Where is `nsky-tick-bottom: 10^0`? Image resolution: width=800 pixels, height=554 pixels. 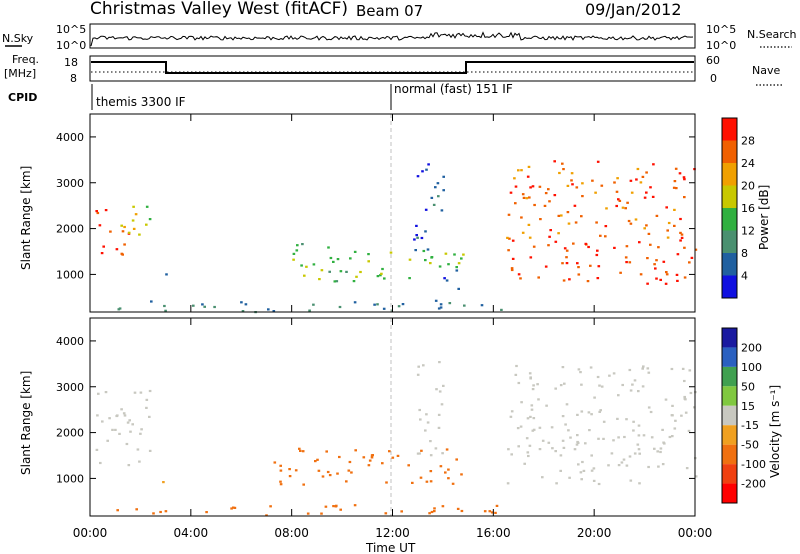 nsky-tick-bottom: 10^0 is located at coordinates (71, 45).